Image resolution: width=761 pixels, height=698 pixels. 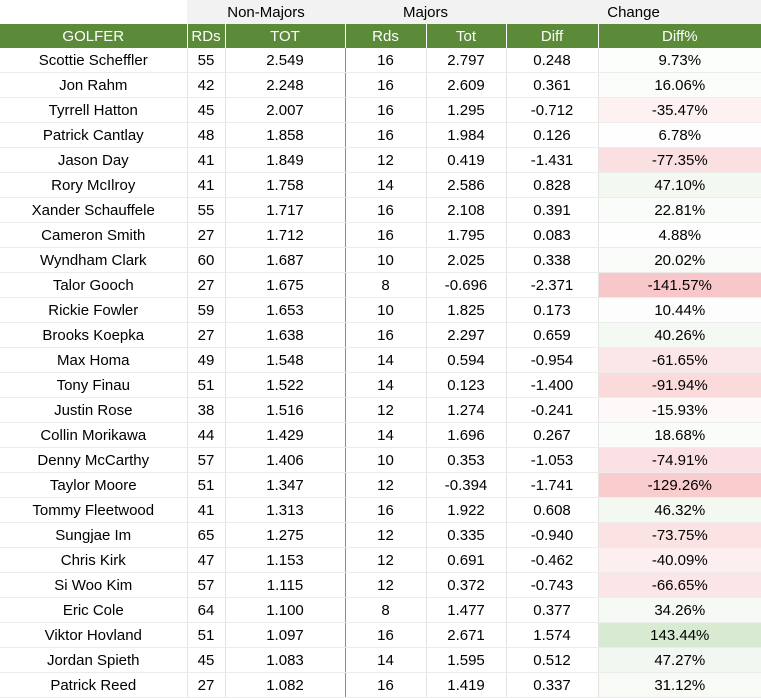 I want to click on cell-diff: 0.126, so click(x=552, y=135).